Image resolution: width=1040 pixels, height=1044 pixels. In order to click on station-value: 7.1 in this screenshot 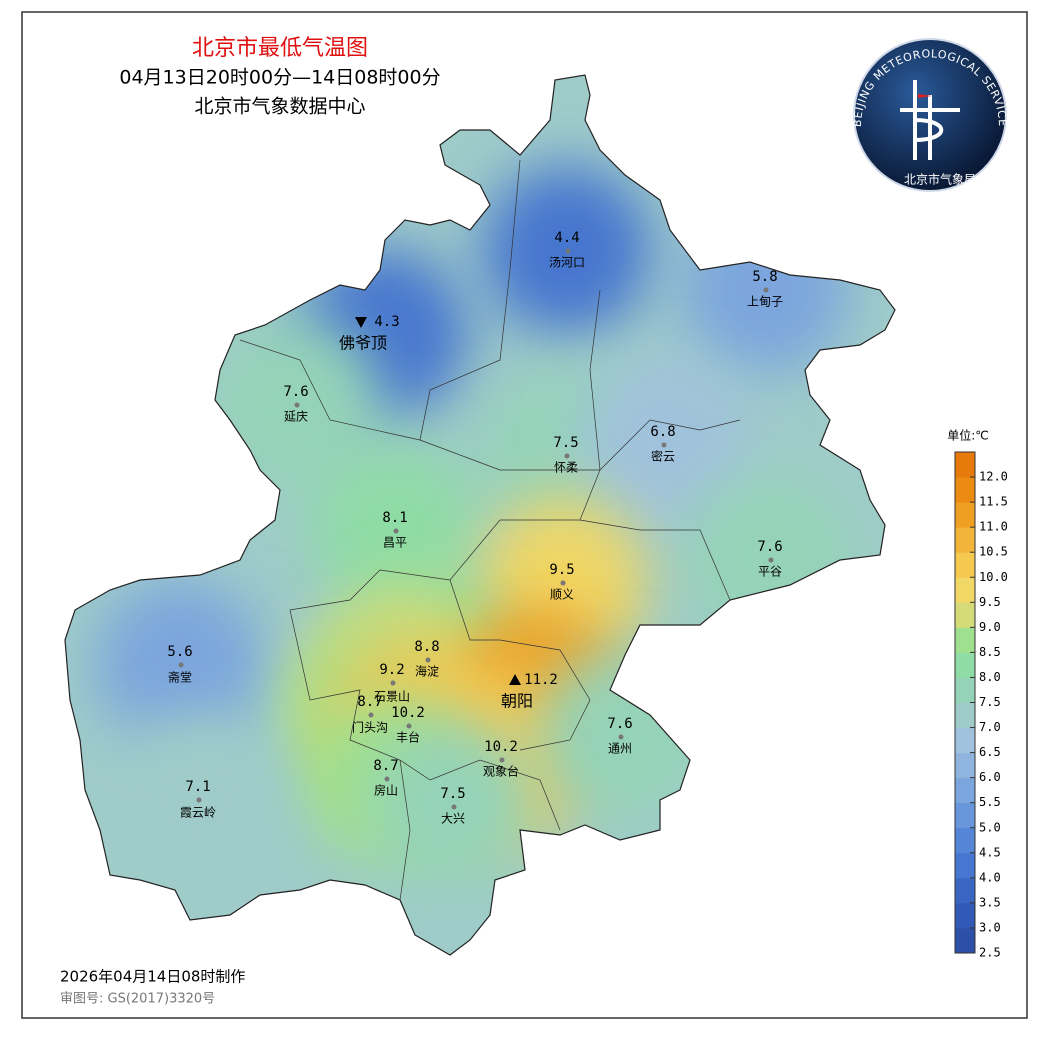, I will do `click(197, 787)`.